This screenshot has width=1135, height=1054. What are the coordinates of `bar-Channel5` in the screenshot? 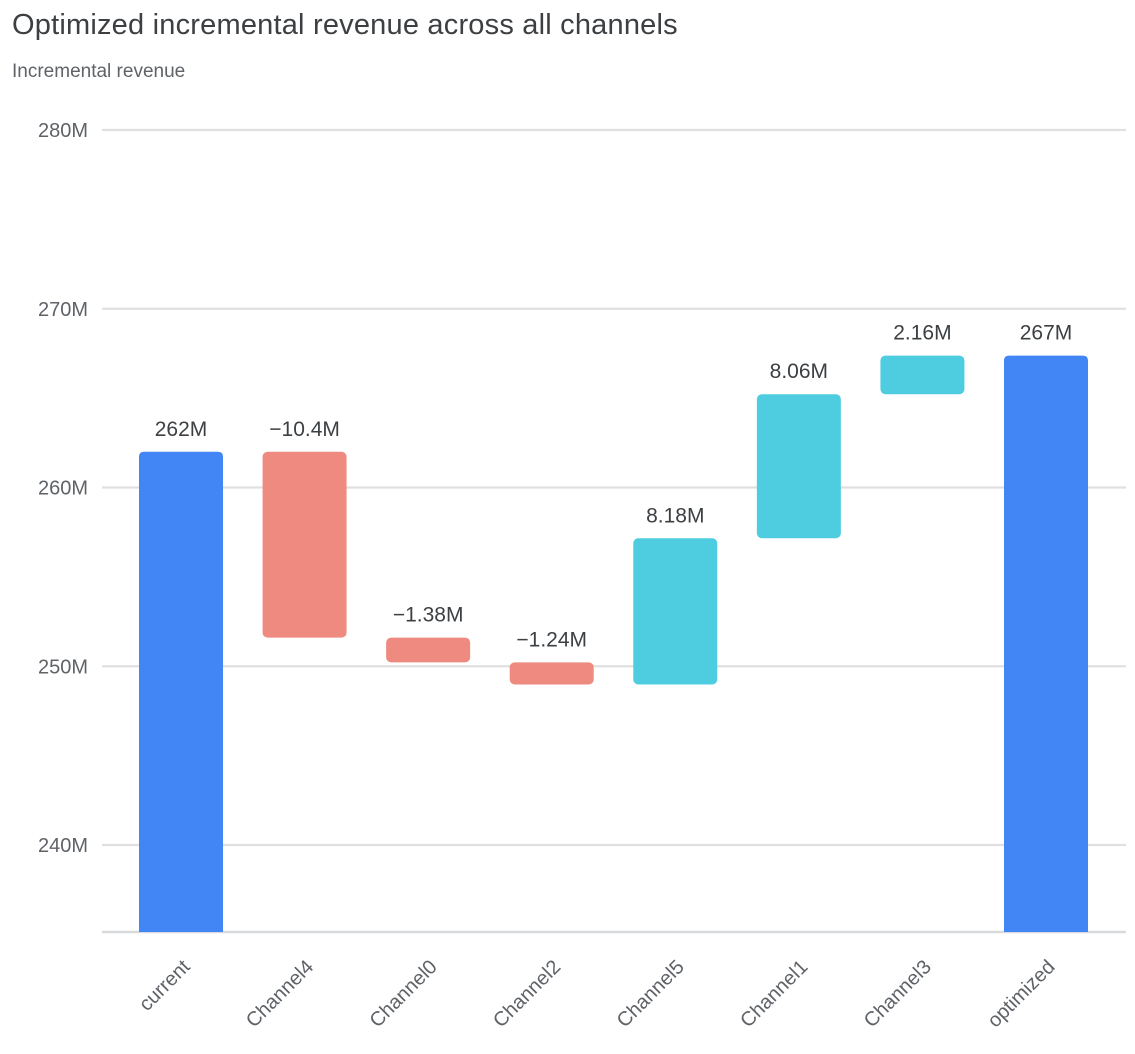 It's located at (675, 611).